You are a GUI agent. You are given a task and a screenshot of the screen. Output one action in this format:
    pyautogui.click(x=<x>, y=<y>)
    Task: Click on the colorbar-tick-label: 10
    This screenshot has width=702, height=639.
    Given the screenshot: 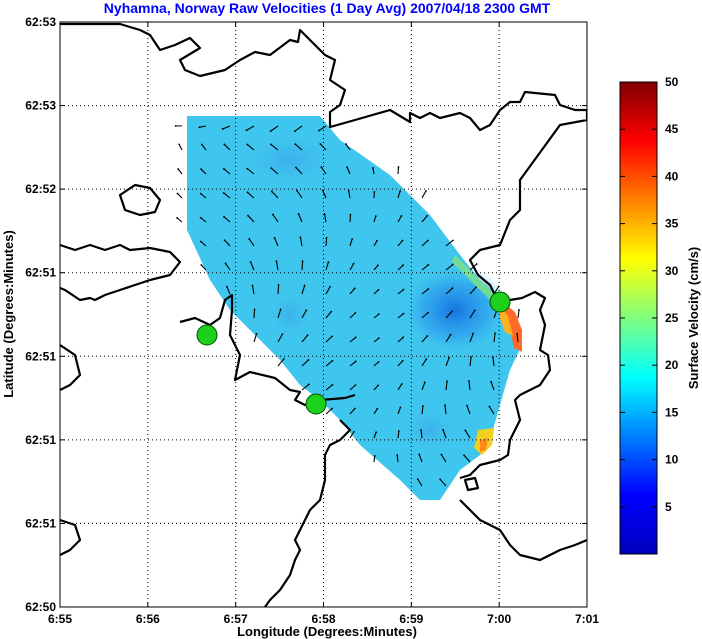 What is the action you would take?
    pyautogui.click(x=672, y=460)
    